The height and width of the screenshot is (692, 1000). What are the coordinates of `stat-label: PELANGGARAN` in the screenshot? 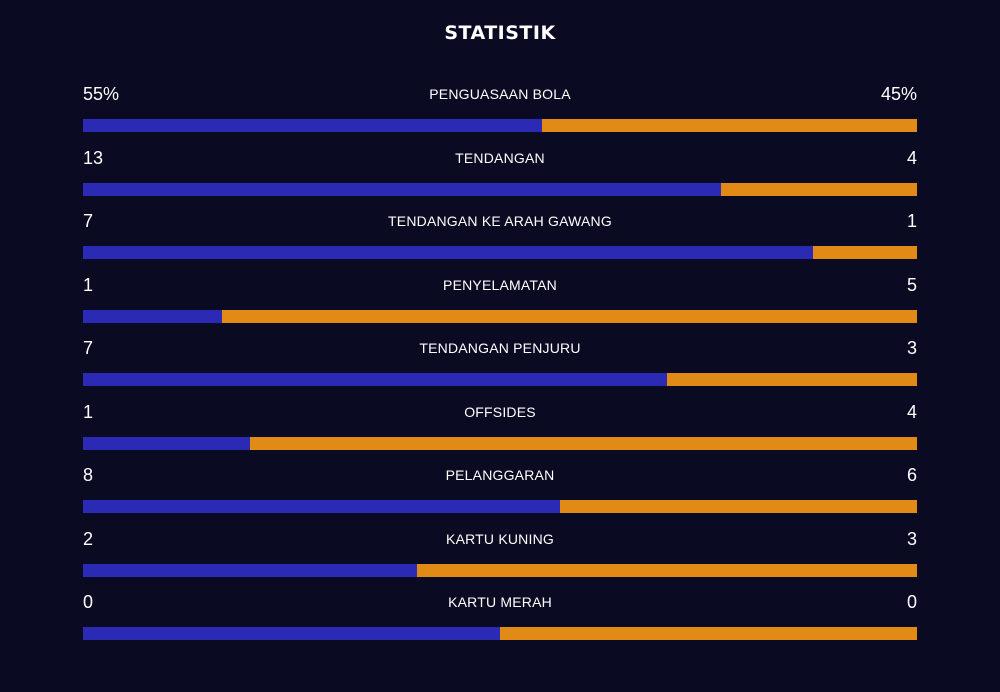 It's located at (500, 475).